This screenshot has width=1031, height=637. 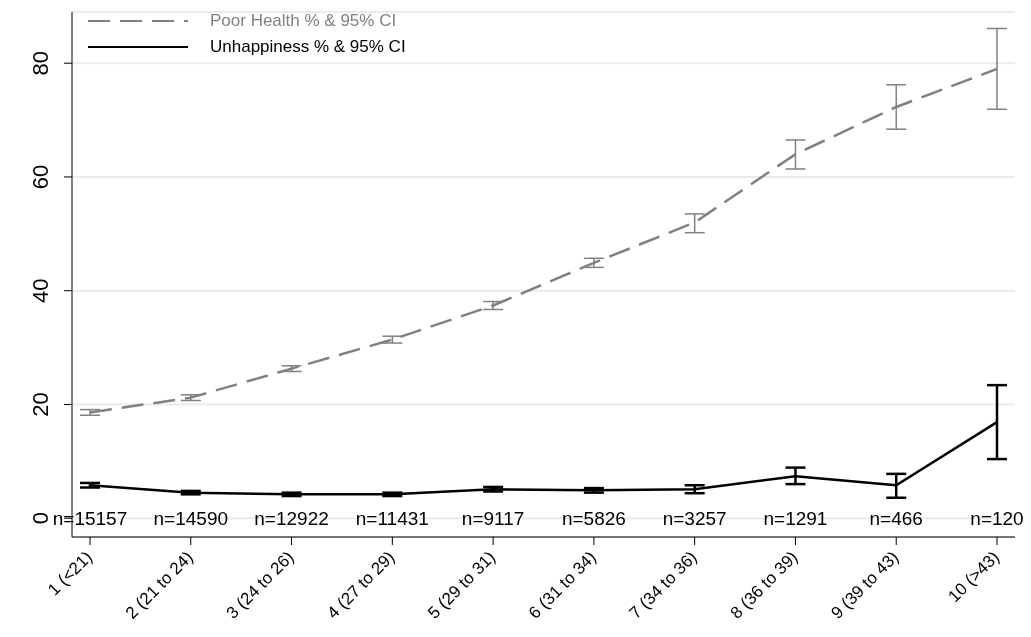 I want to click on x-tick-label: 2 (21 to 24), so click(x=159, y=585).